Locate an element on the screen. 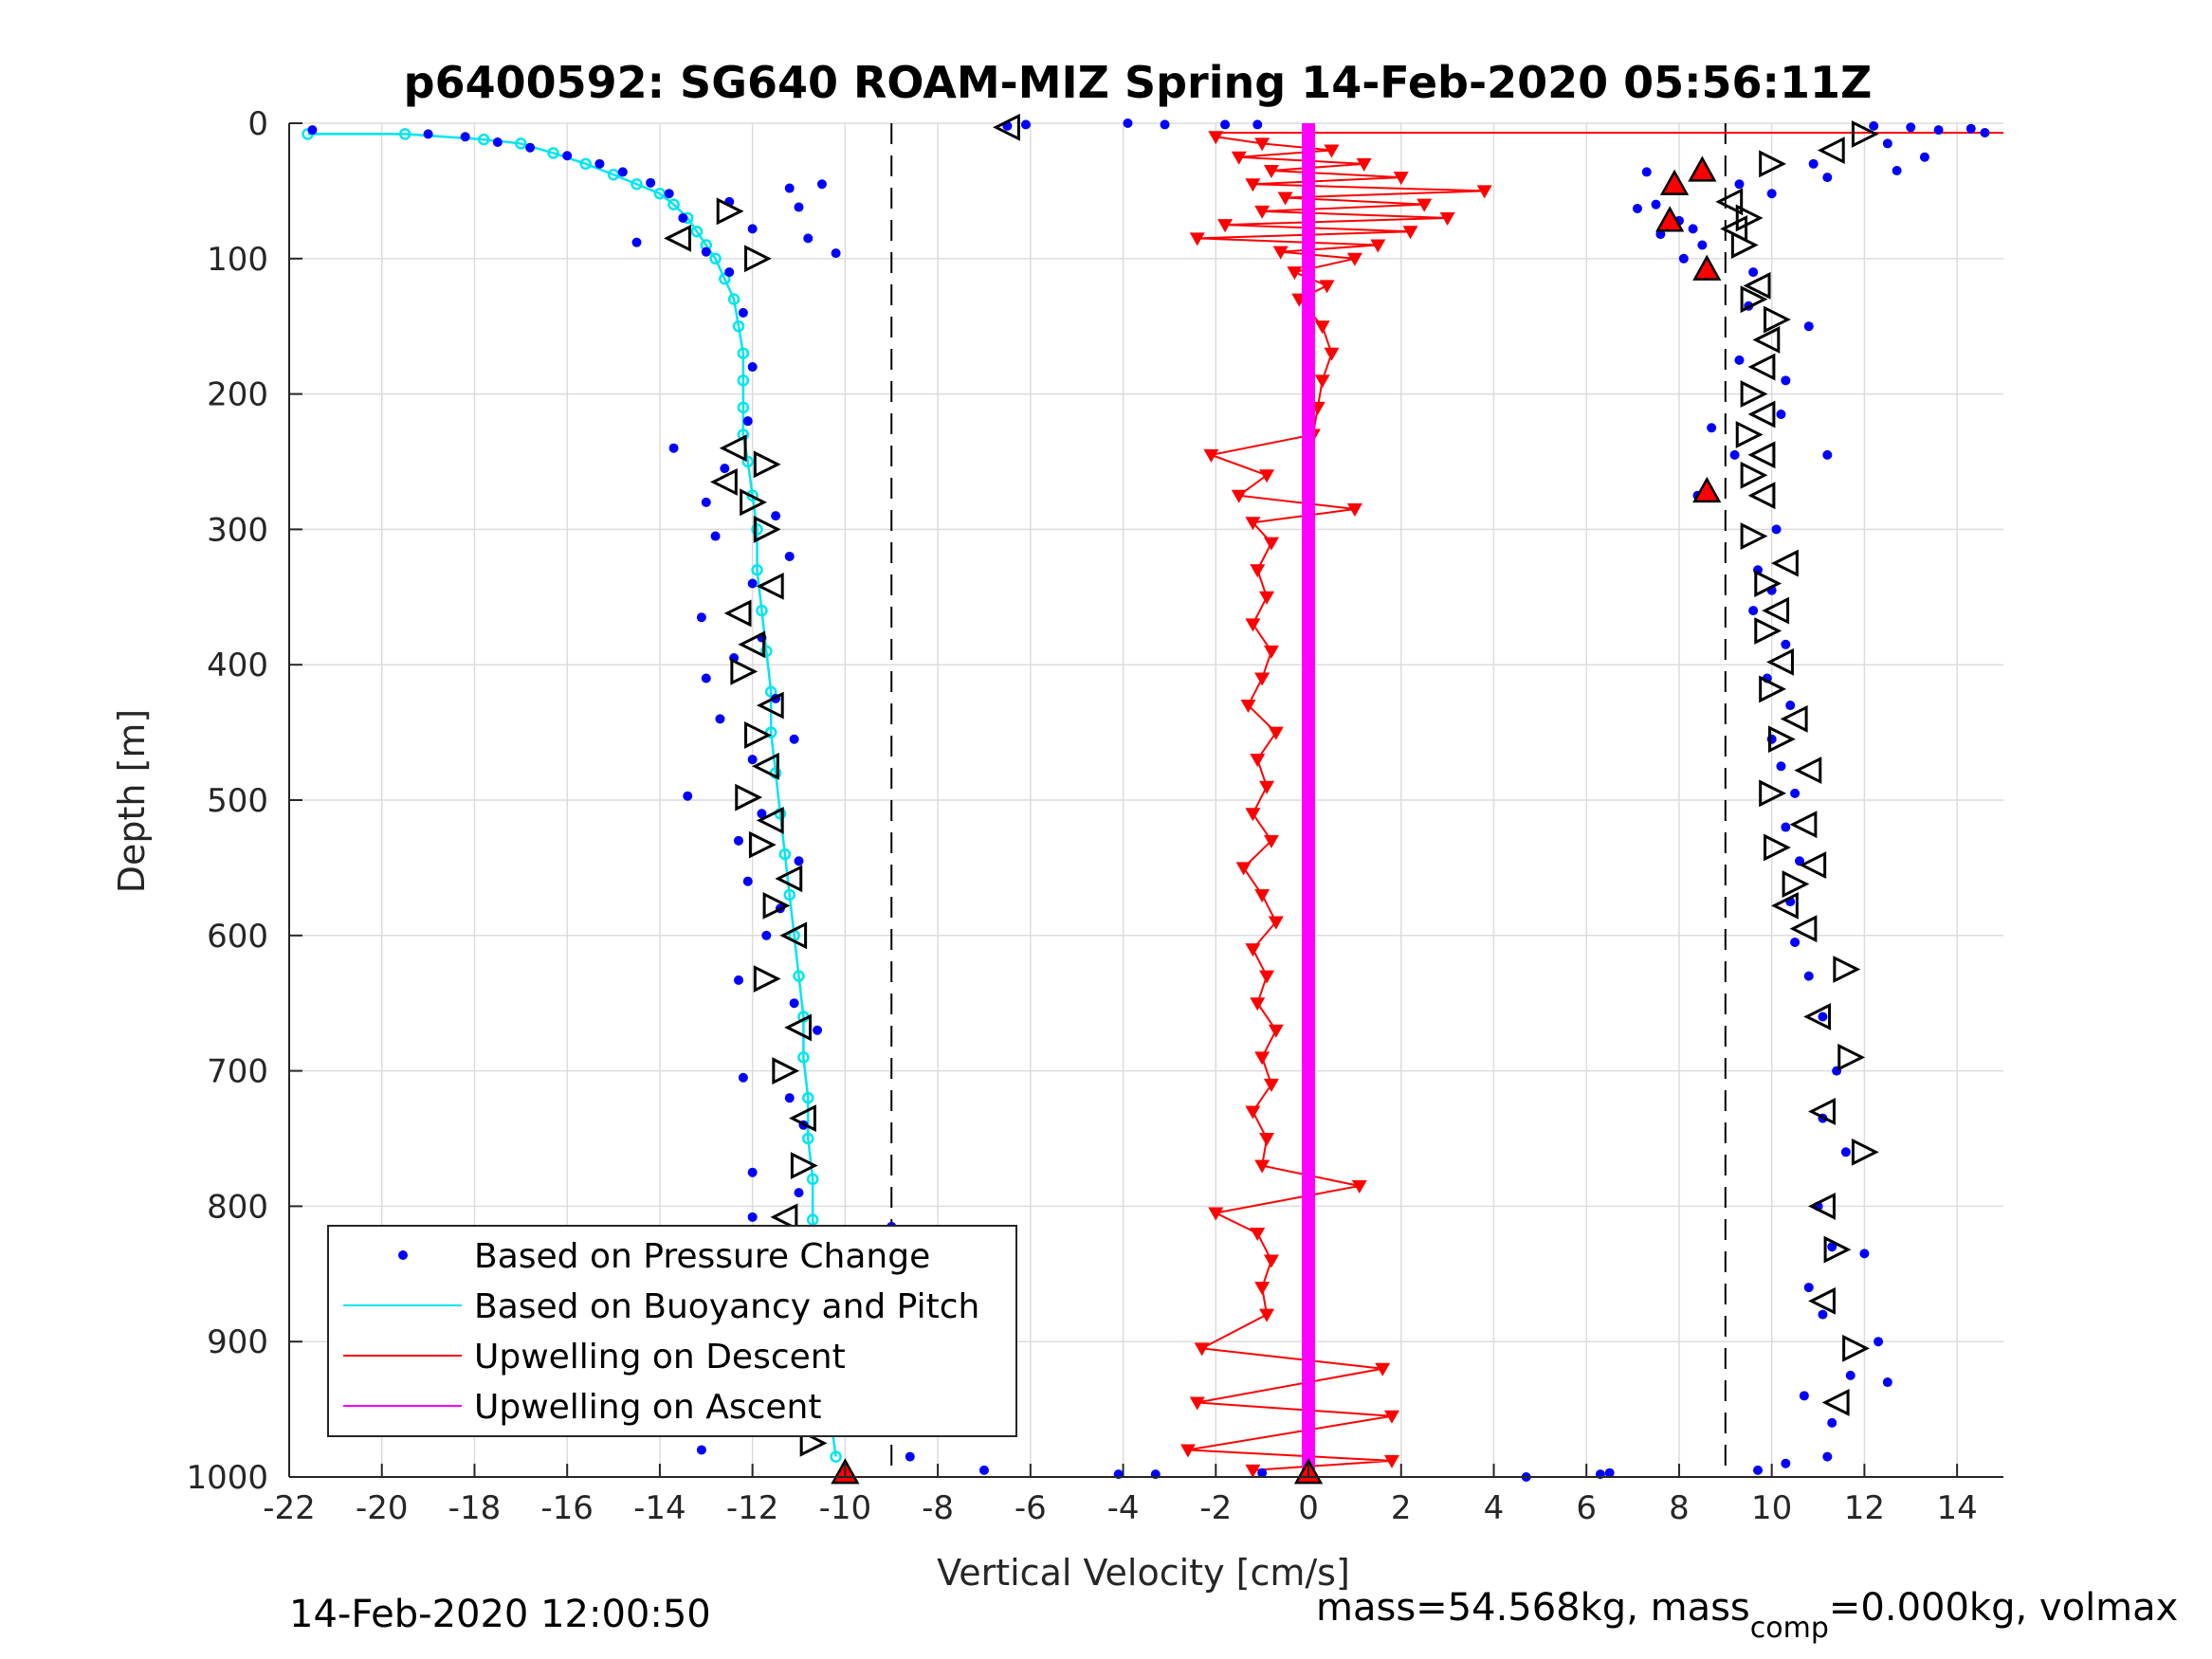 The width and height of the screenshot is (2212, 1659). x-tick-label-8: -6 is located at coordinates (1031, 1508).